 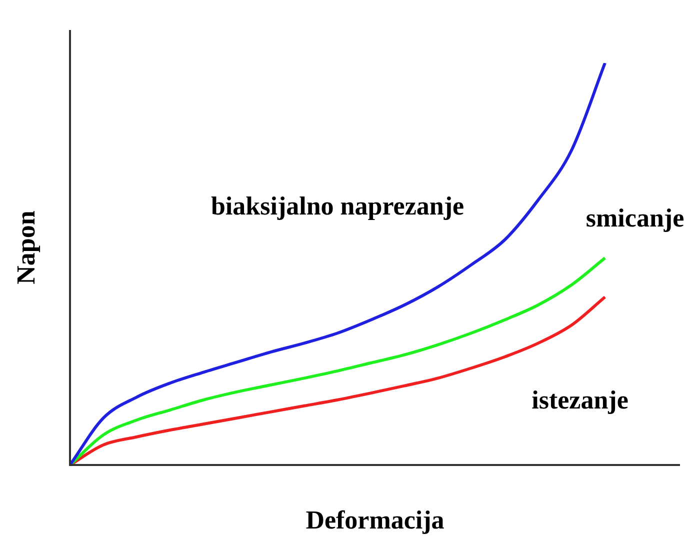 What do you see at coordinates (635, 218) in the screenshot?
I see `series-label: smicanje` at bounding box center [635, 218].